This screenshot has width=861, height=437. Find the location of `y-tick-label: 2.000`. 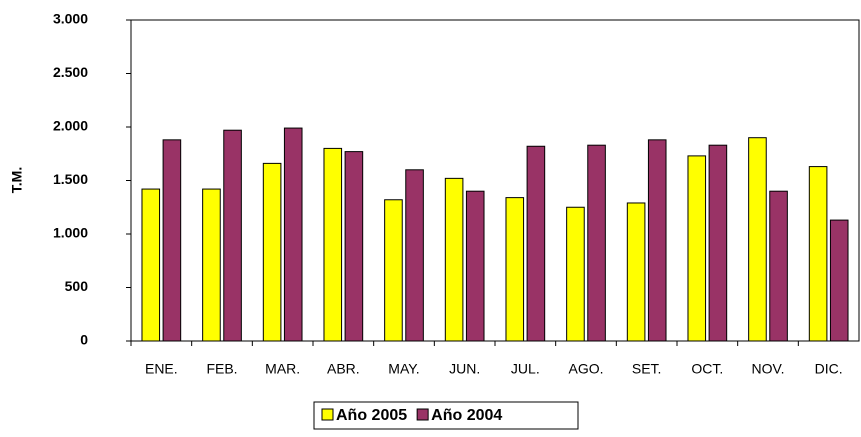

y-tick-label: 2.000 is located at coordinates (70, 126).